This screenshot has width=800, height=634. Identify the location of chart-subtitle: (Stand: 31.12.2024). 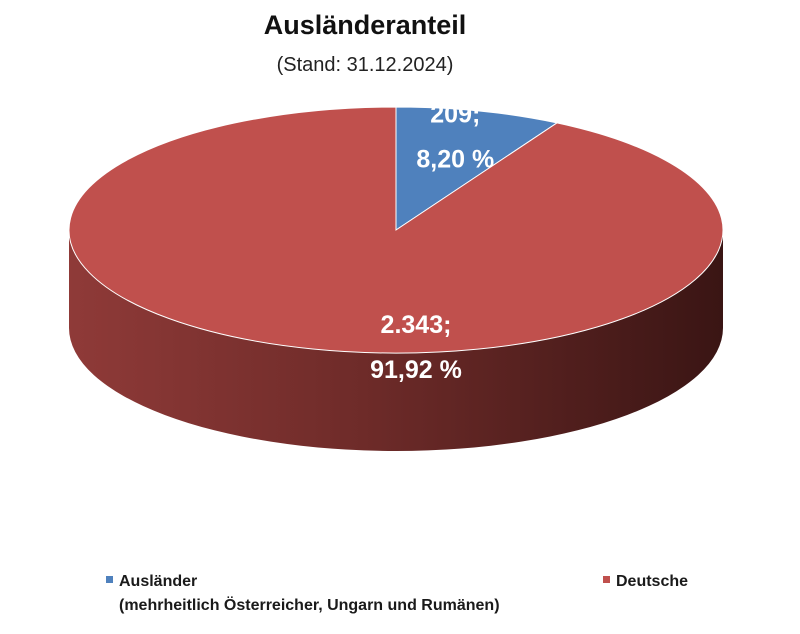
(365, 65).